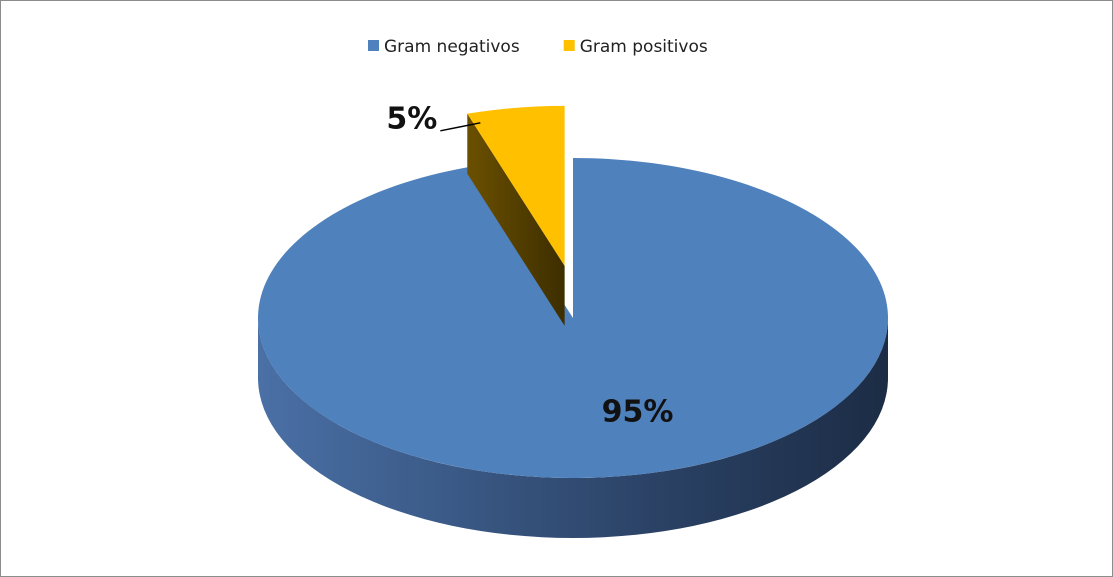  What do you see at coordinates (644, 47) in the screenshot?
I see `legend-text: Gram positivos` at bounding box center [644, 47].